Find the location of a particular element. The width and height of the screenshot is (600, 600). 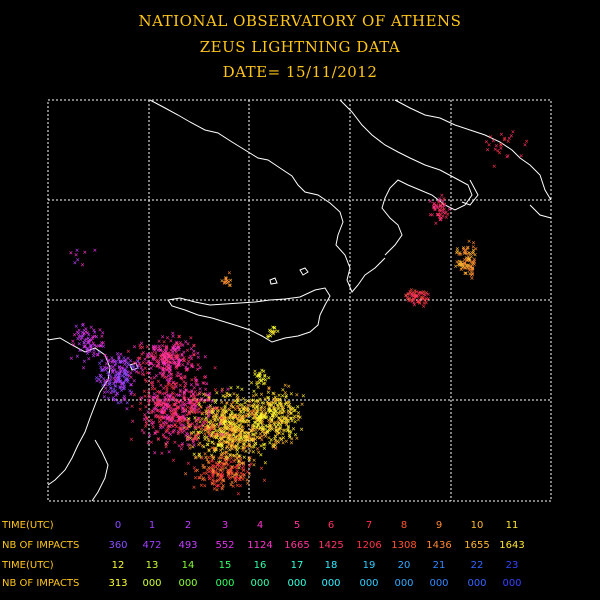

legend-hour-21: 21 is located at coordinates (439, 565).